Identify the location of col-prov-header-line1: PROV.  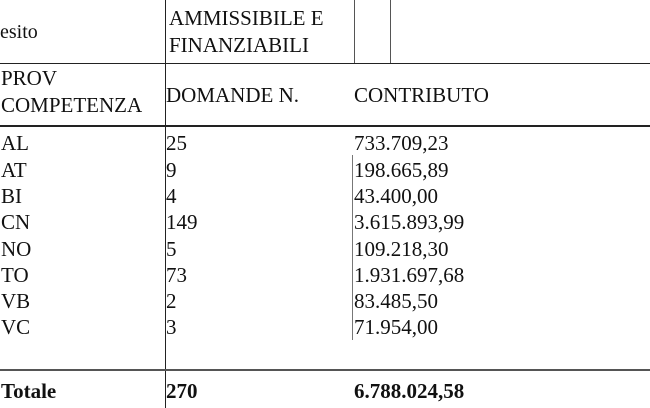
(29, 78).